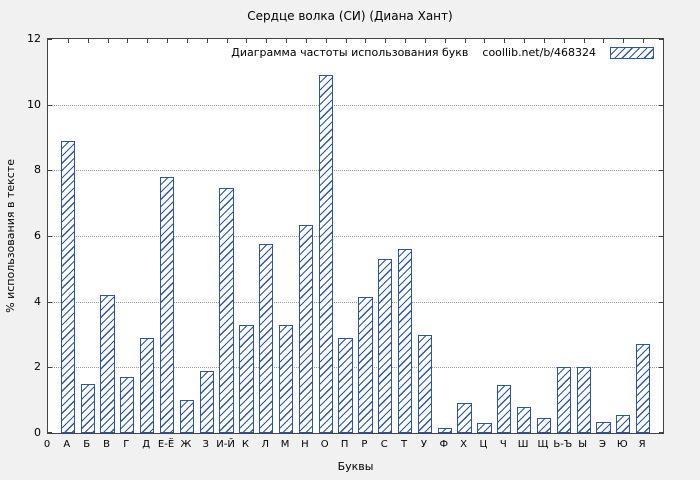  Describe the element at coordinates (350, 16) in the screenshot. I see `chart-title: Сердце волка (СИ) (Диана Хант)` at that location.